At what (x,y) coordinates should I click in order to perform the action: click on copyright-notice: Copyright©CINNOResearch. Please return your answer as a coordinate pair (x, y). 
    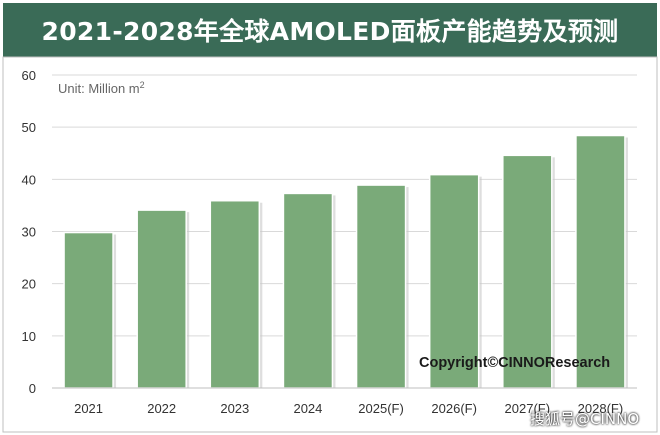
    Looking at the image, I should click on (515, 363).